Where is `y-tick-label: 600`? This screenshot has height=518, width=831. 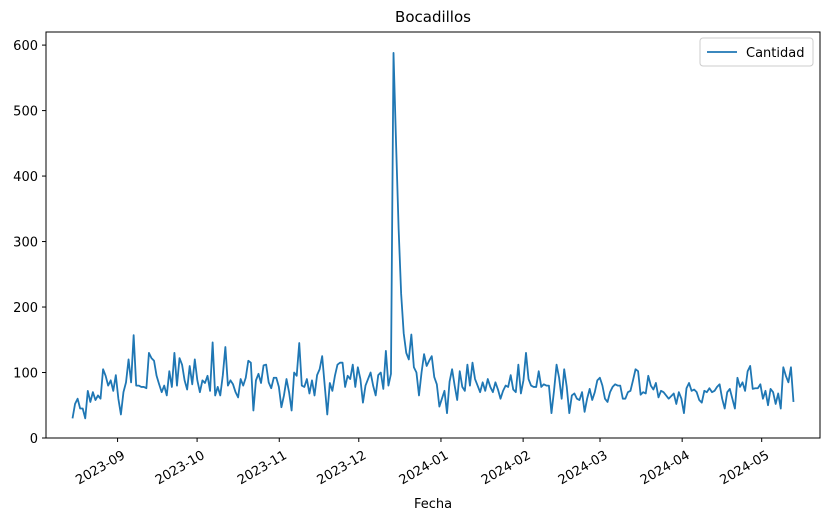
y-tick-label: 600 is located at coordinates (25, 46).